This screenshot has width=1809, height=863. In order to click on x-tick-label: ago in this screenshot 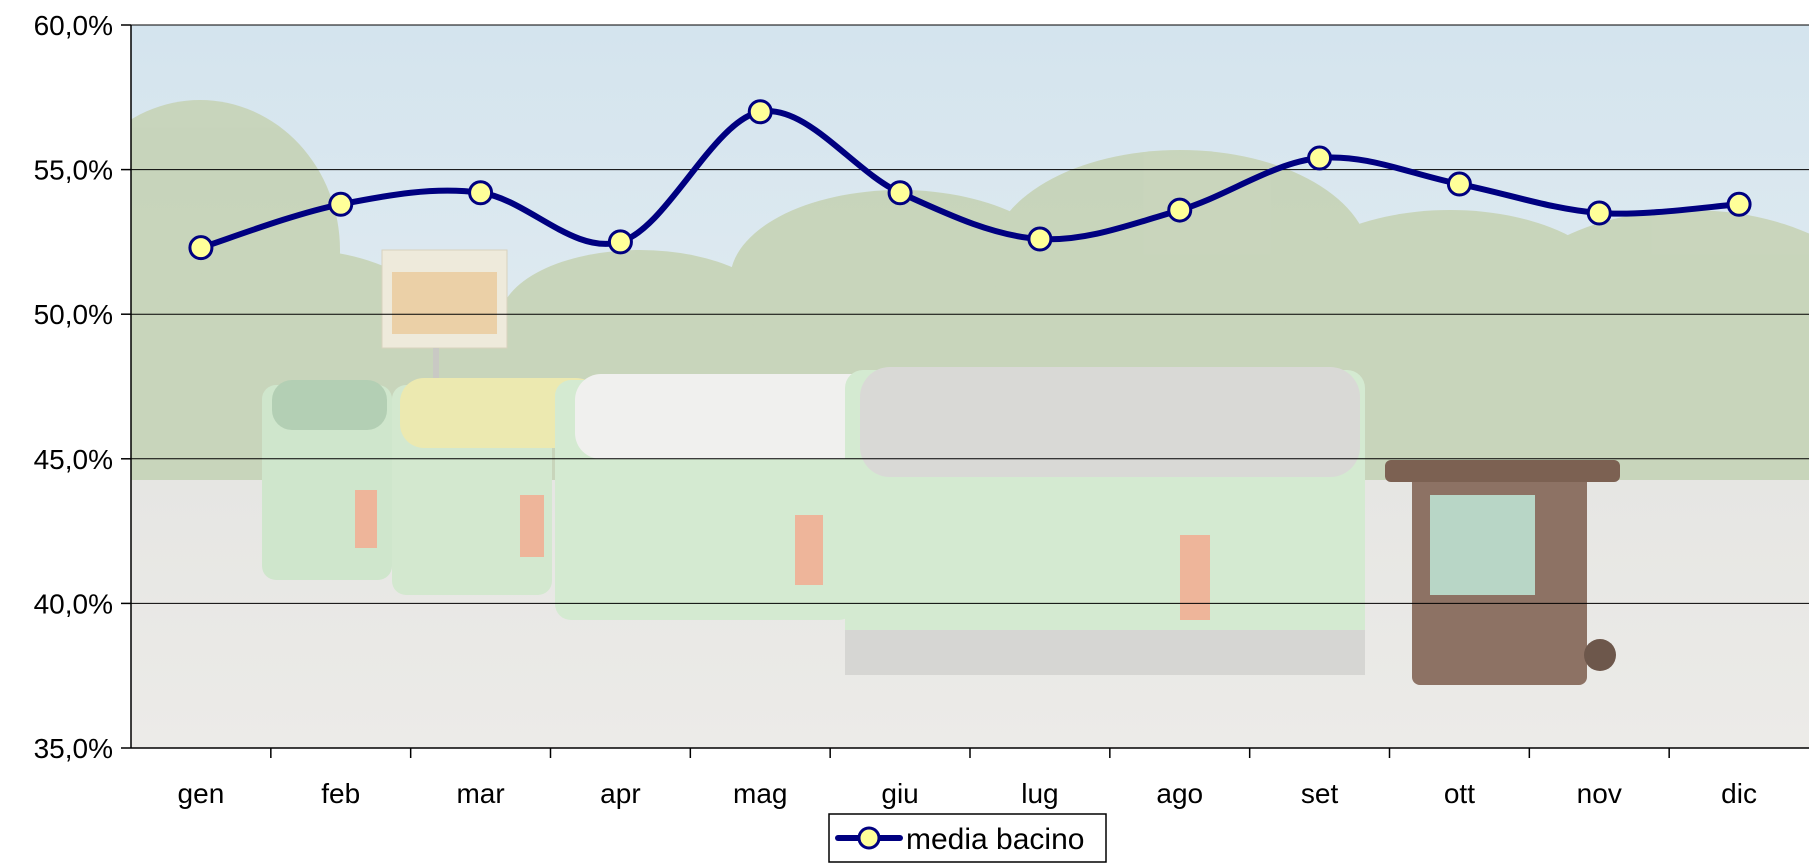, I will do `click(1179, 793)`.